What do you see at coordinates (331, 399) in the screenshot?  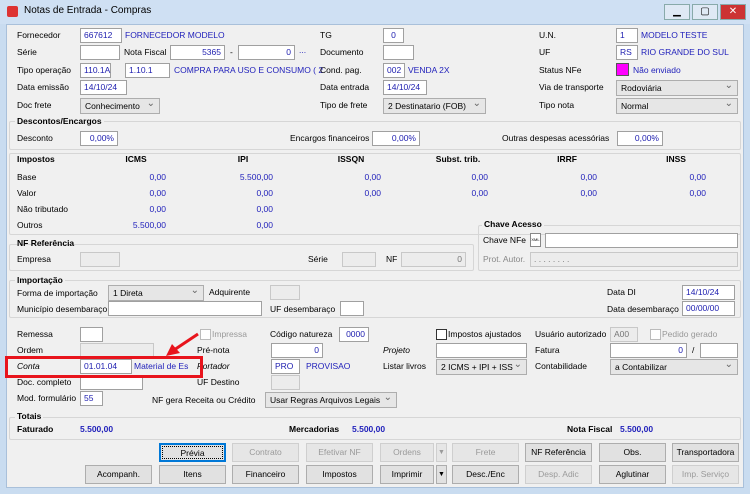 I see `nf-gera-select: Usar Regras Arquivos Legais` at bounding box center [331, 399].